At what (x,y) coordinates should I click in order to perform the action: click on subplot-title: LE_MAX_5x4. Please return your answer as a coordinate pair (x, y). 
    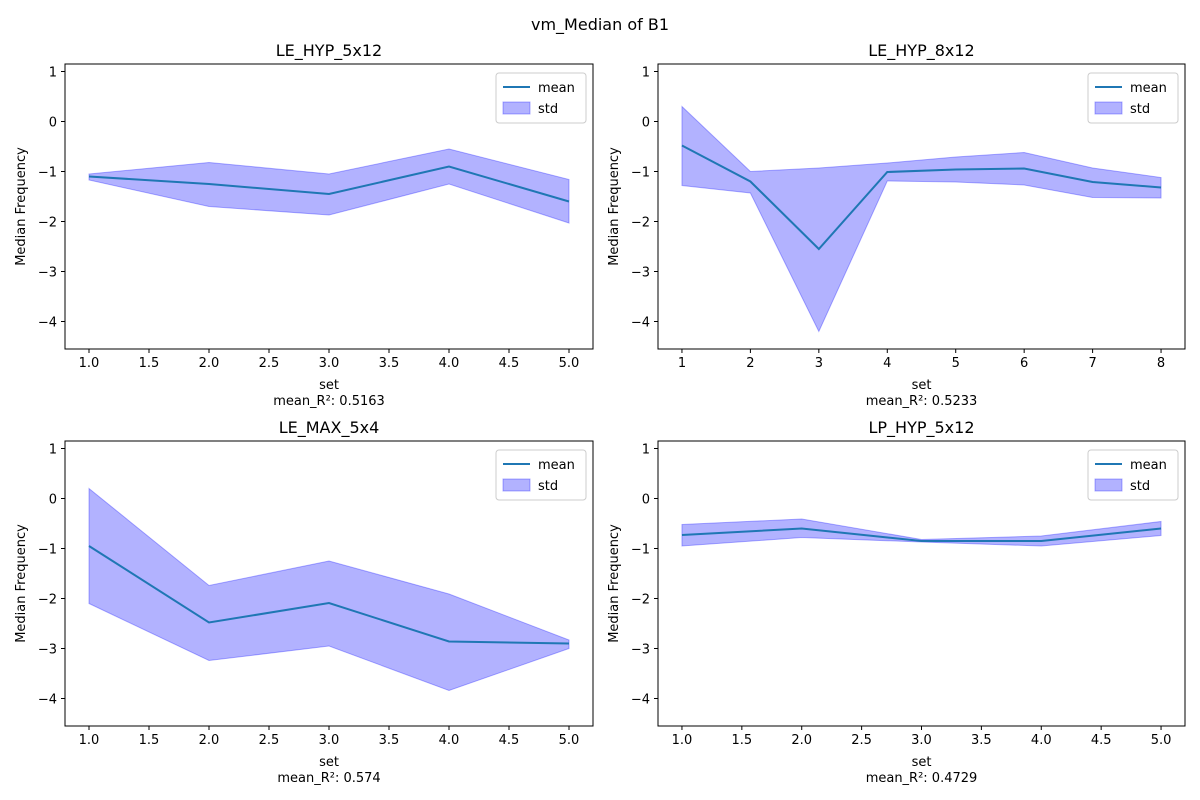
    Looking at the image, I should click on (329, 428).